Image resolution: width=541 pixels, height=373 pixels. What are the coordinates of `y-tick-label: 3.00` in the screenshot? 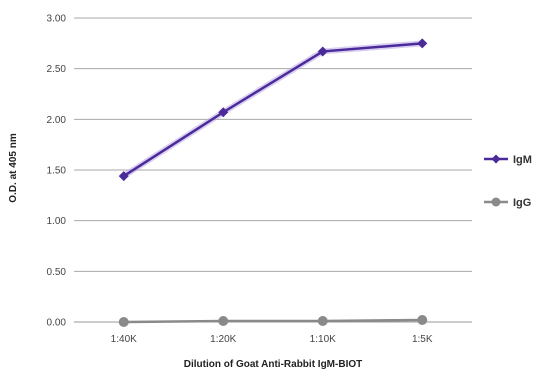 It's located at (57, 19).